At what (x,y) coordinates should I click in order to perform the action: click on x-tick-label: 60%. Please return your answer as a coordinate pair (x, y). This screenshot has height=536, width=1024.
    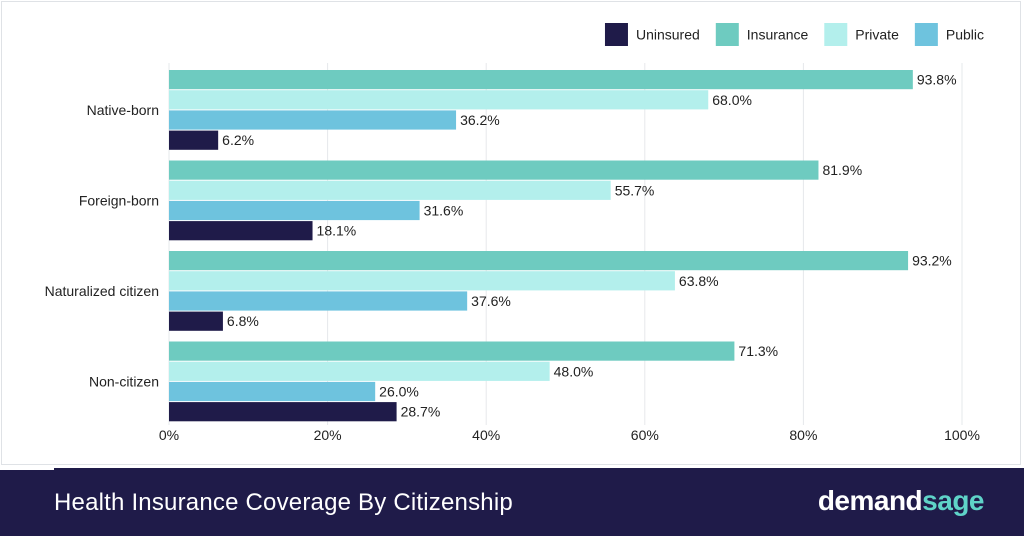
    Looking at the image, I should click on (645, 435).